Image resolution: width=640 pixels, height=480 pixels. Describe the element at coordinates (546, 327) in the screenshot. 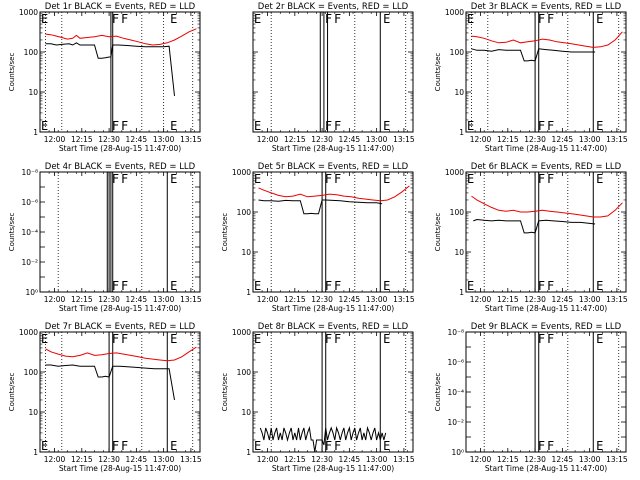

I see `panel-title: Det 9r BLACK = Events, RED = LLD` at that location.